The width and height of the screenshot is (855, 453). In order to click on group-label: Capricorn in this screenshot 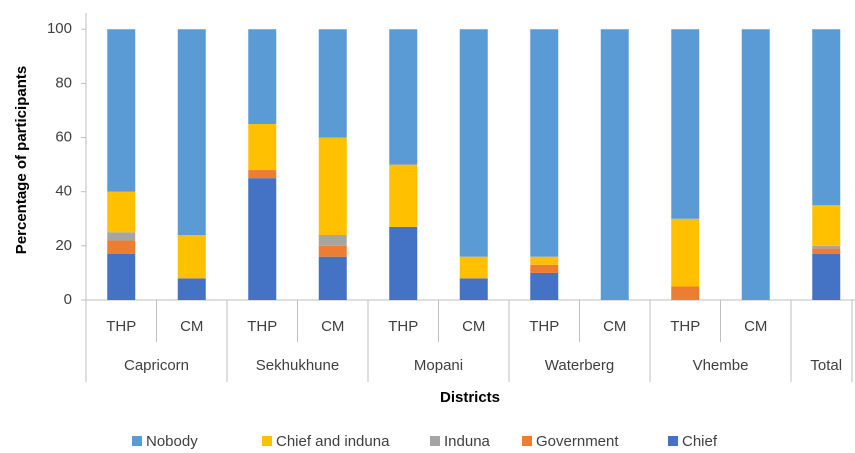, I will do `click(156, 365)`.